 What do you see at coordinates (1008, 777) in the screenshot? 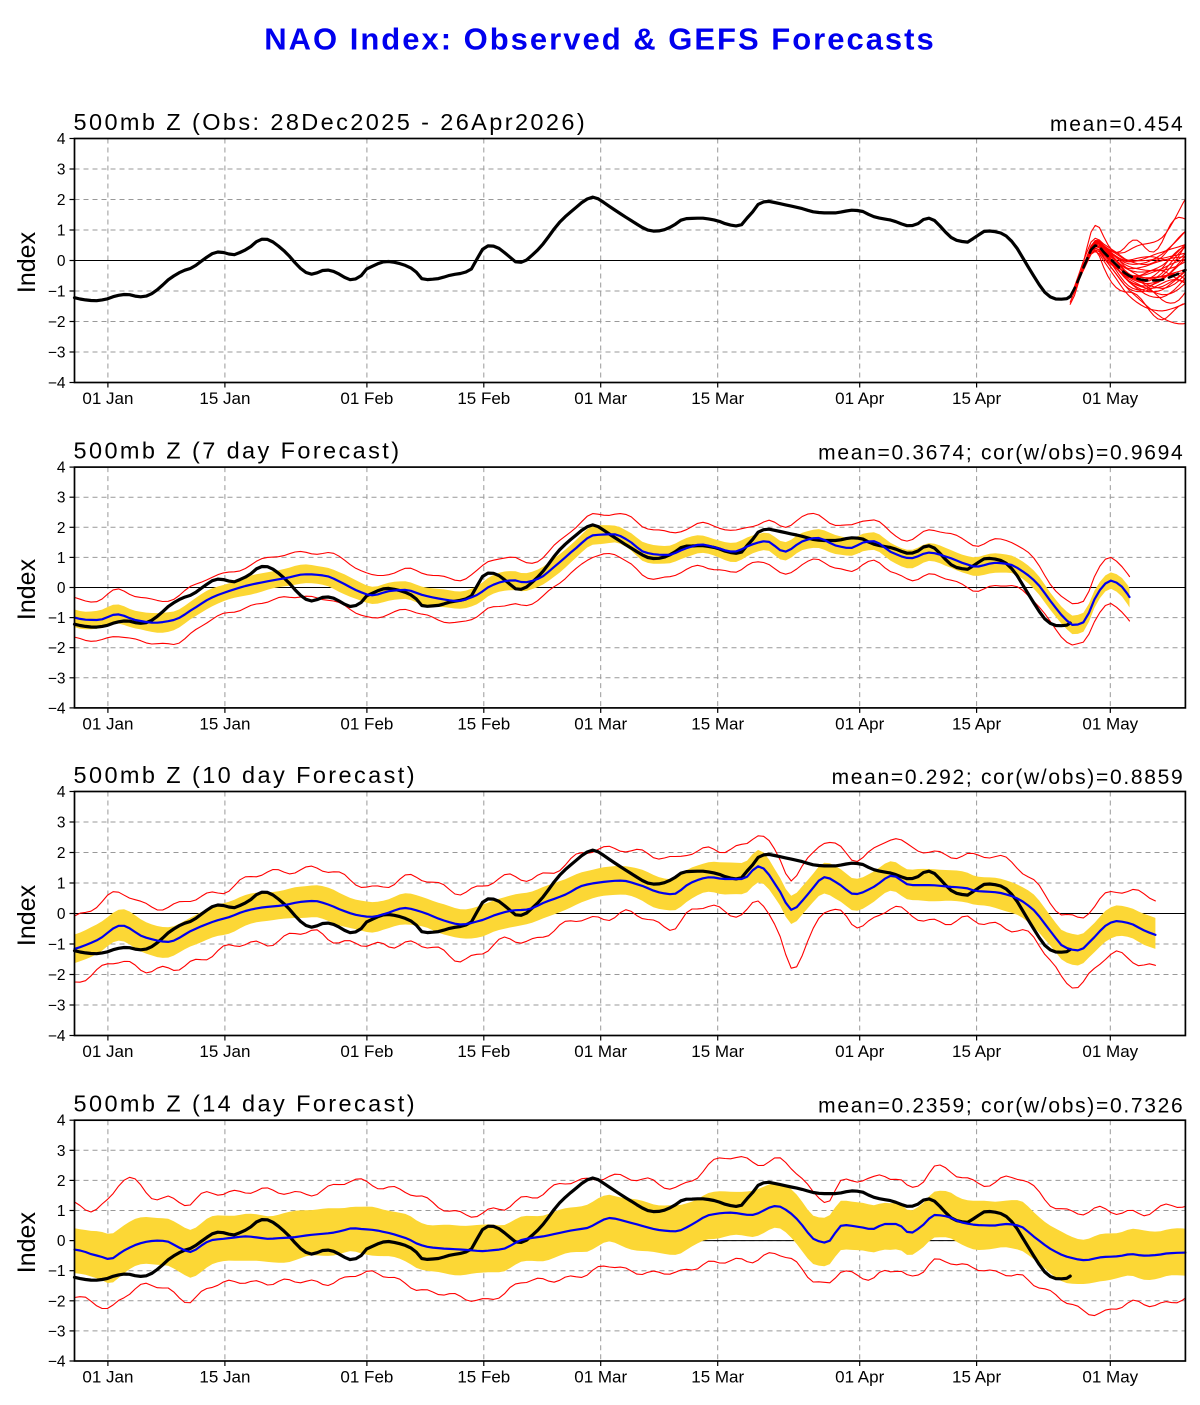
I see `svg-text: mean=0.292; cor(w/obs)=0.8859` at bounding box center [1008, 777].